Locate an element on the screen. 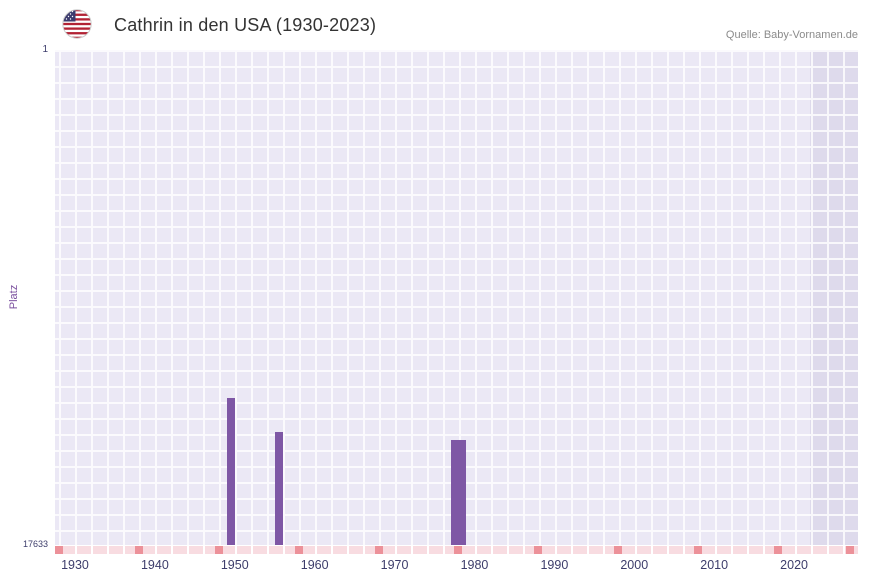 The height and width of the screenshot is (587, 873). source-label: Quelle: Baby-Vornamen.de is located at coordinates (791, 35).